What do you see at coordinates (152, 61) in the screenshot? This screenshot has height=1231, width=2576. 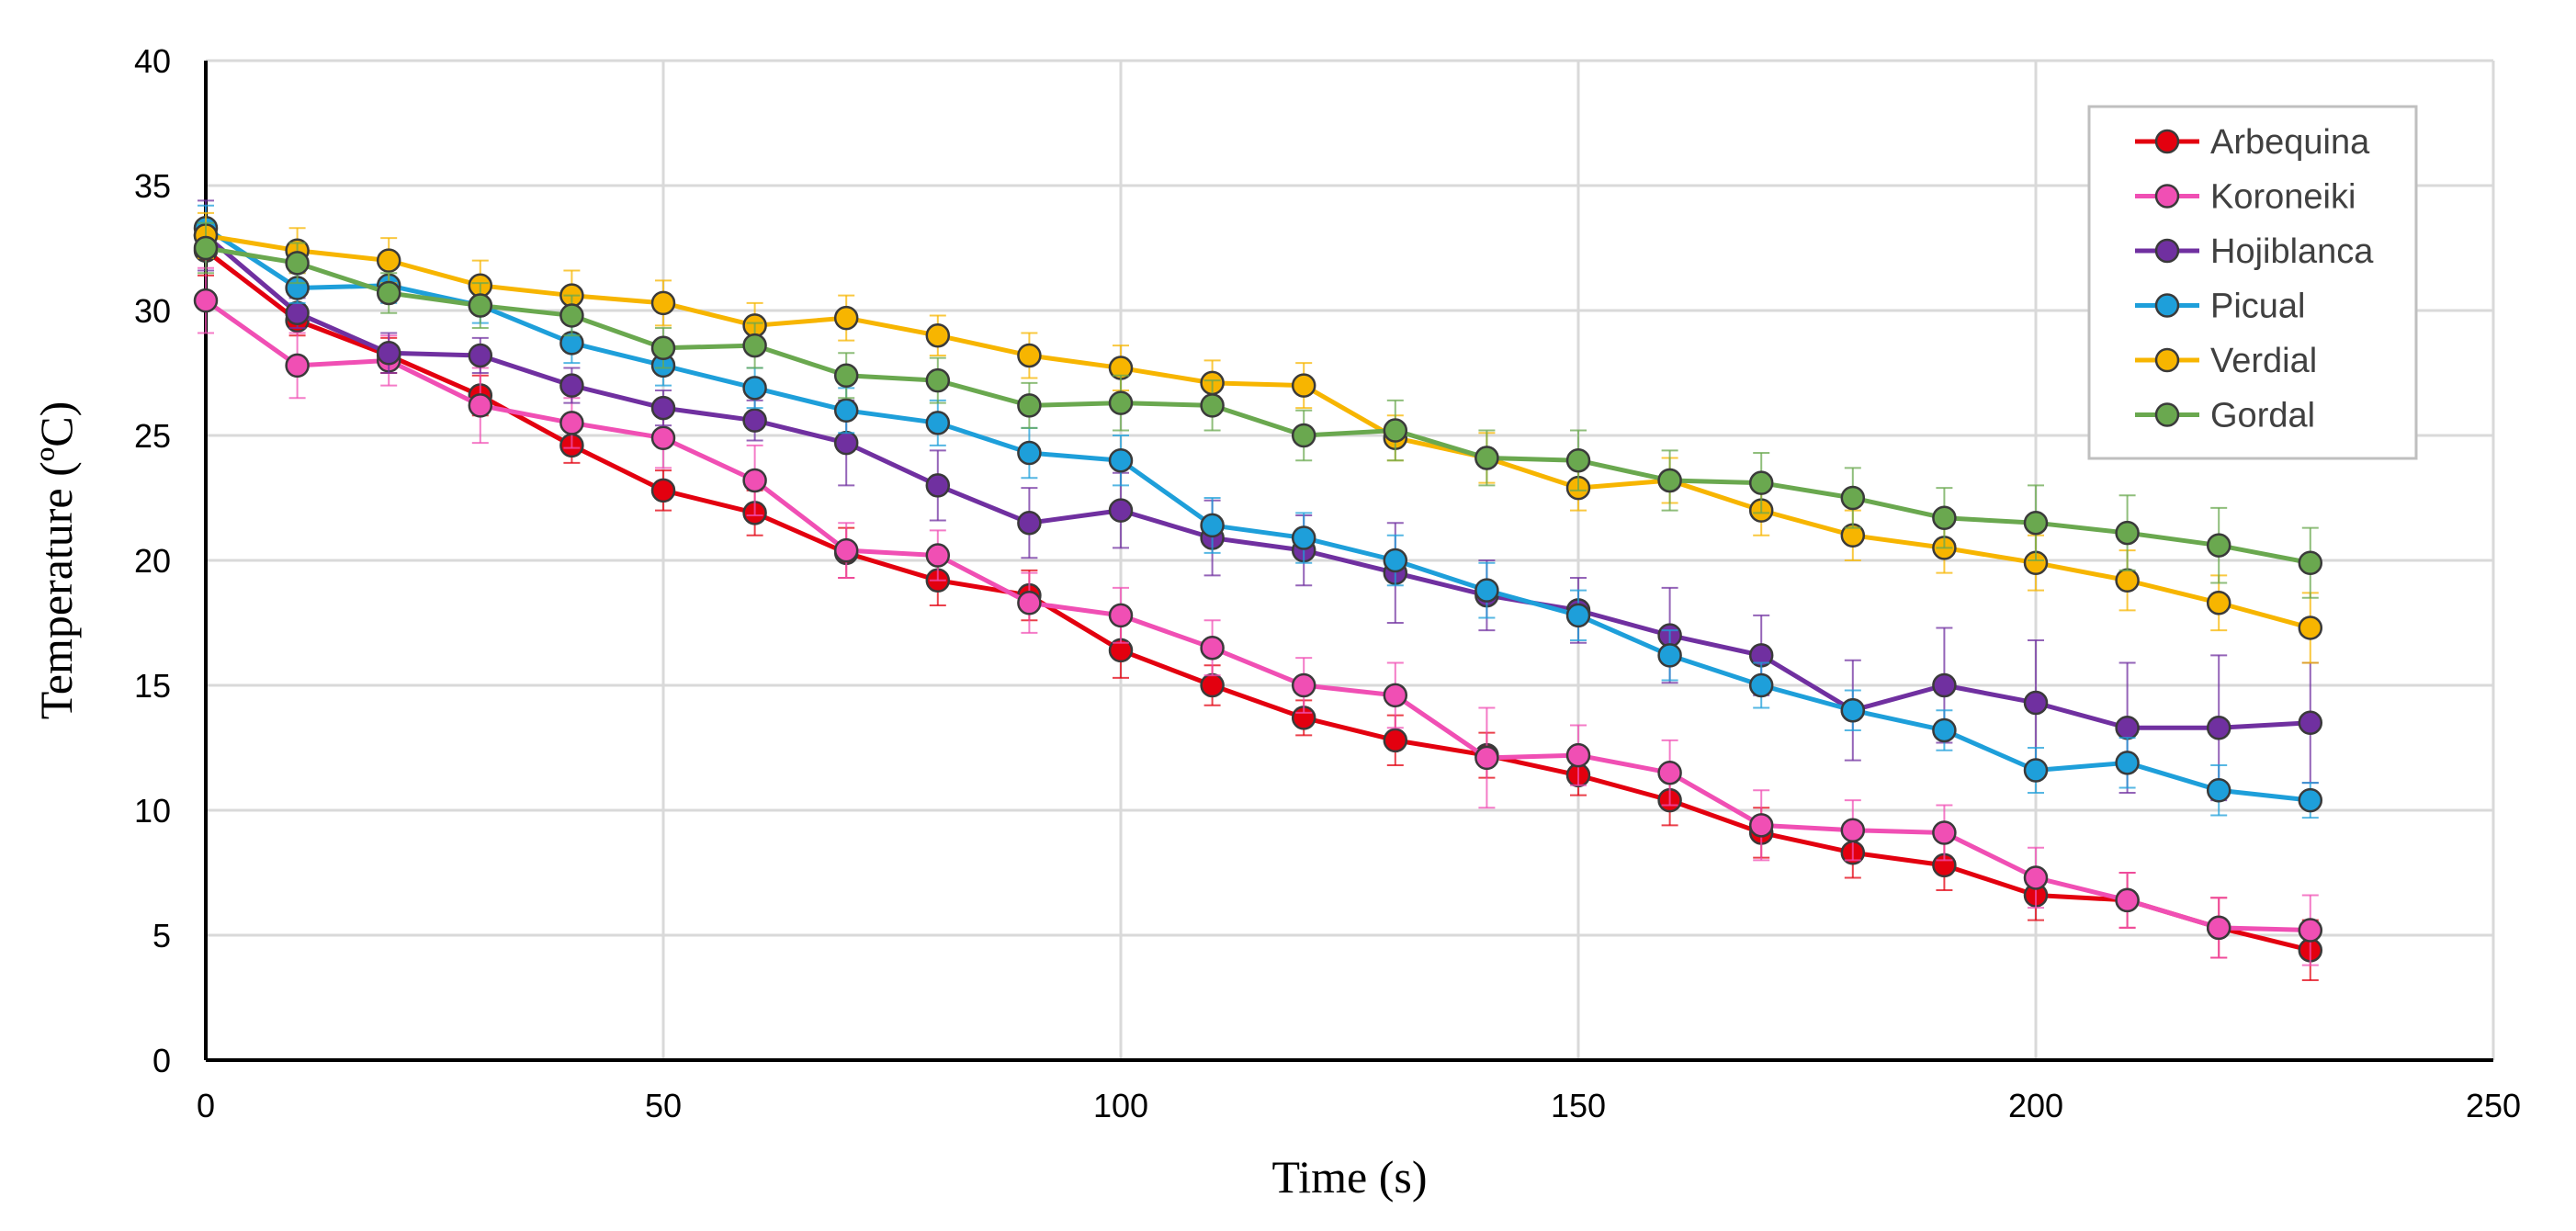 I see `y-tick-label: 40` at bounding box center [152, 61].